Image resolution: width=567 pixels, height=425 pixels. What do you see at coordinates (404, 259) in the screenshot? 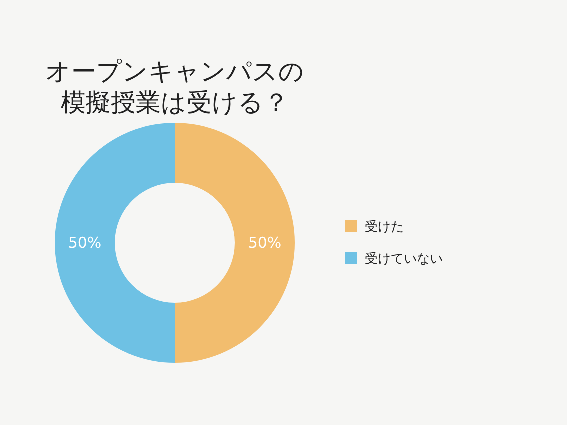
I see `legend-label: 受けていない` at bounding box center [404, 259].